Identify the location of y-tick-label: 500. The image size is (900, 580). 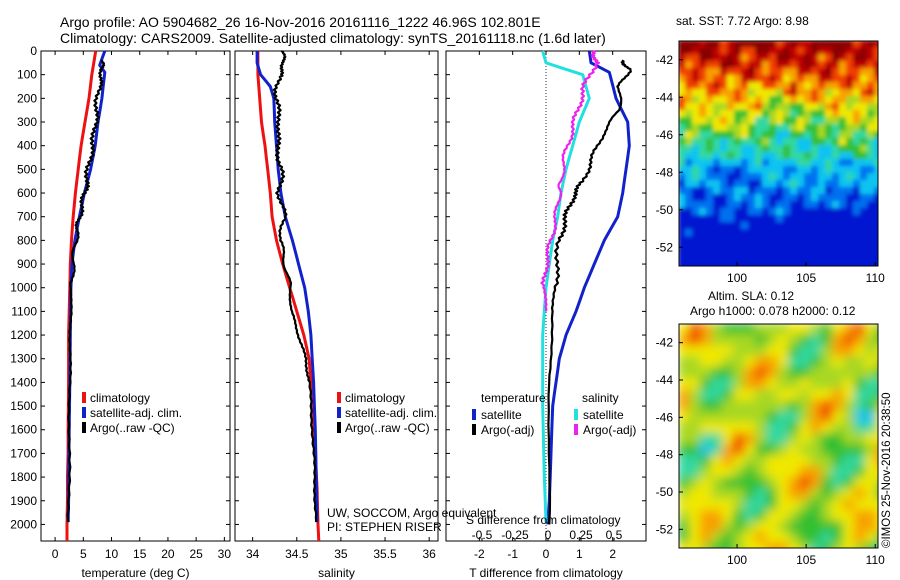
(27, 169).